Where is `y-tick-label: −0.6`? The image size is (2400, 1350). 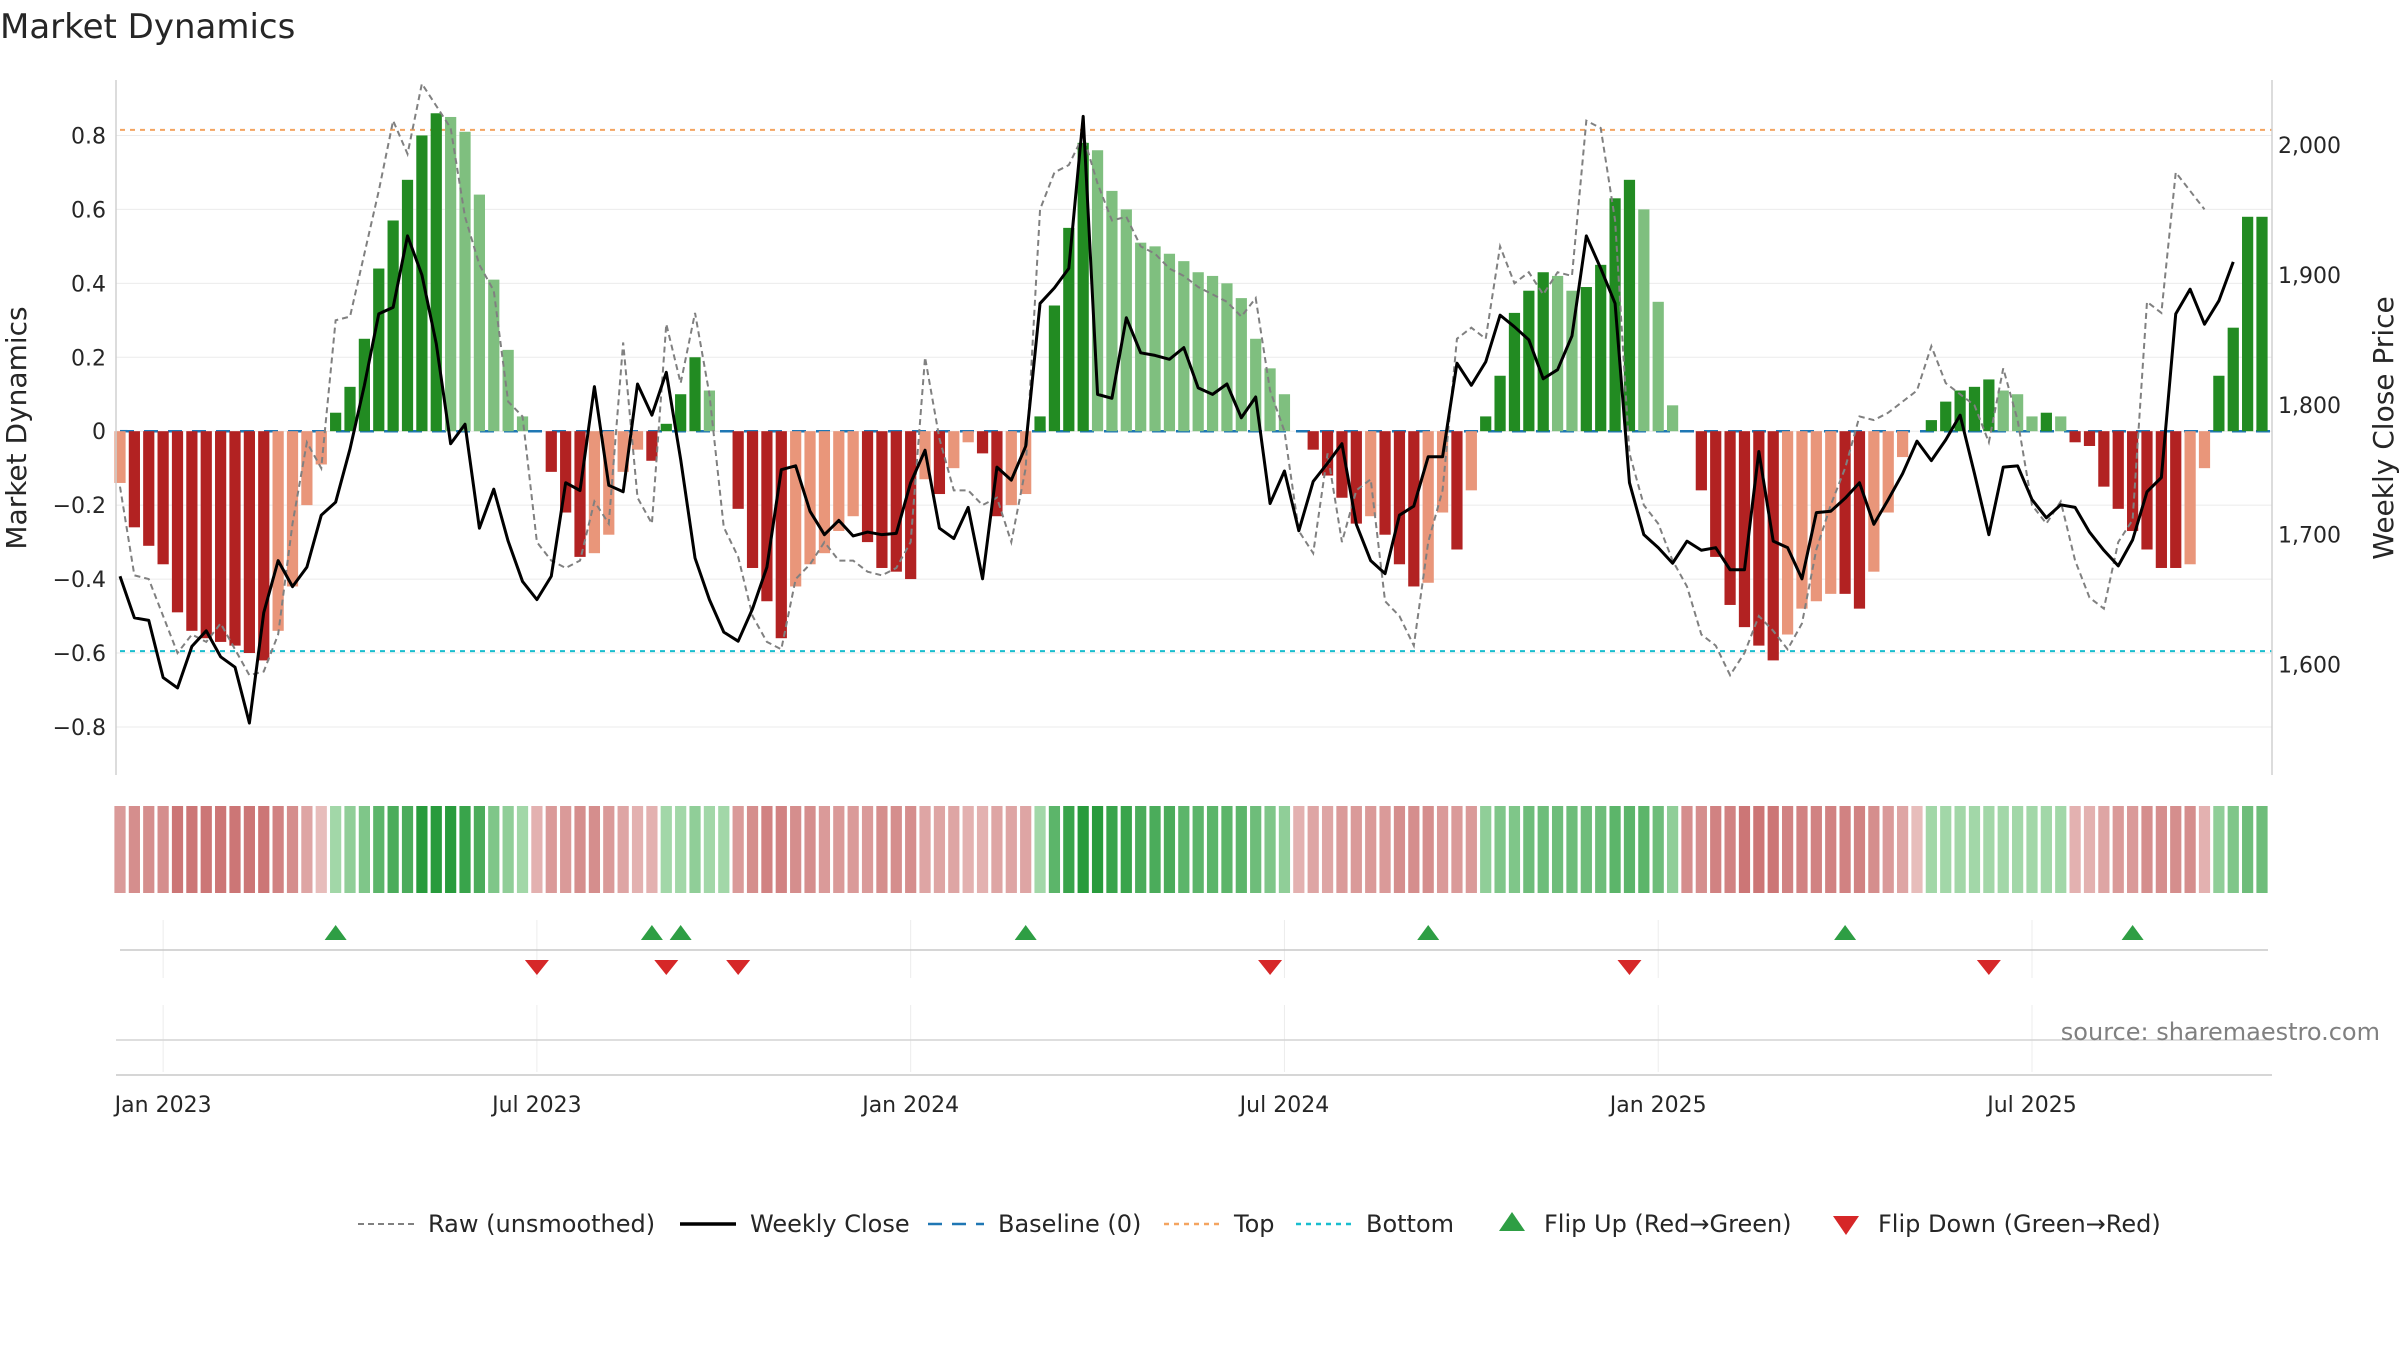
y-tick-label: −0.6 is located at coordinates (79, 654).